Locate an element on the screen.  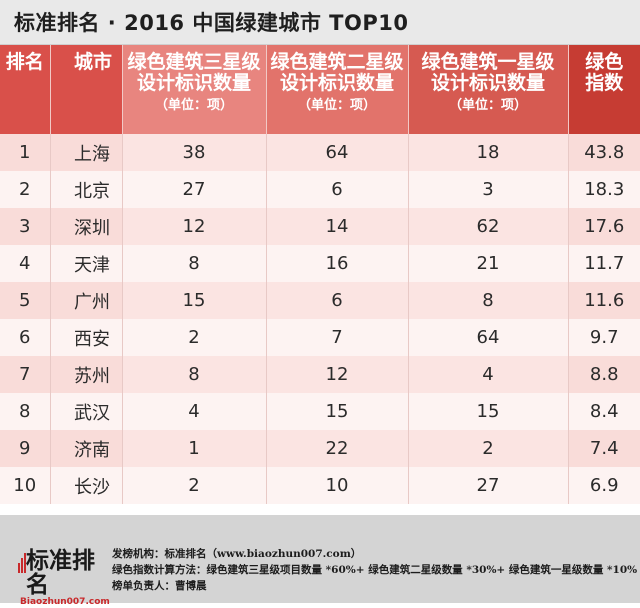
cell-one-star: 62 is located at coordinates (488, 226).